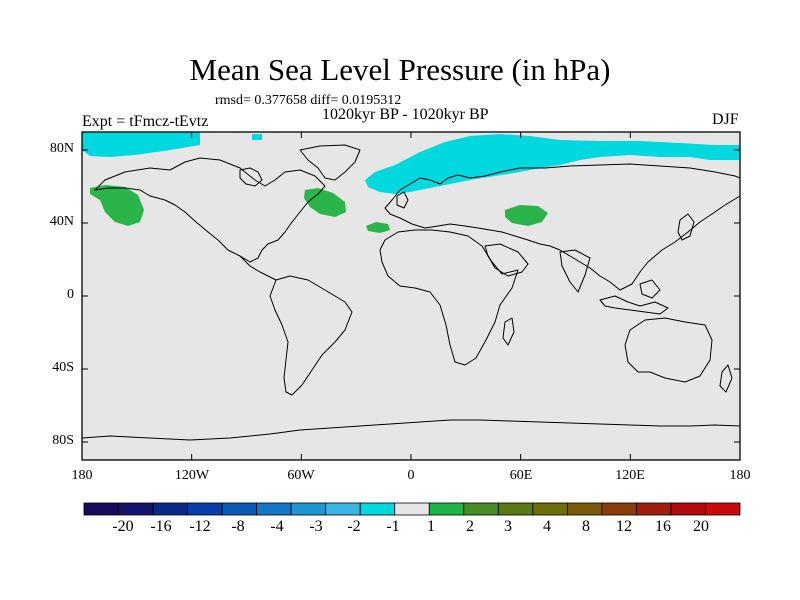  Describe the element at coordinates (547, 526) in the screenshot. I see `colorbar-label: 4` at that location.